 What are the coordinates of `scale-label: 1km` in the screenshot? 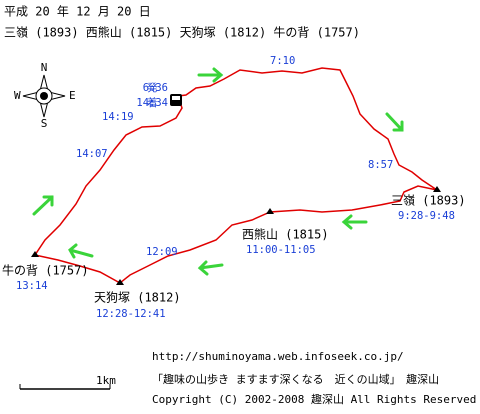 It's located at (106, 380).